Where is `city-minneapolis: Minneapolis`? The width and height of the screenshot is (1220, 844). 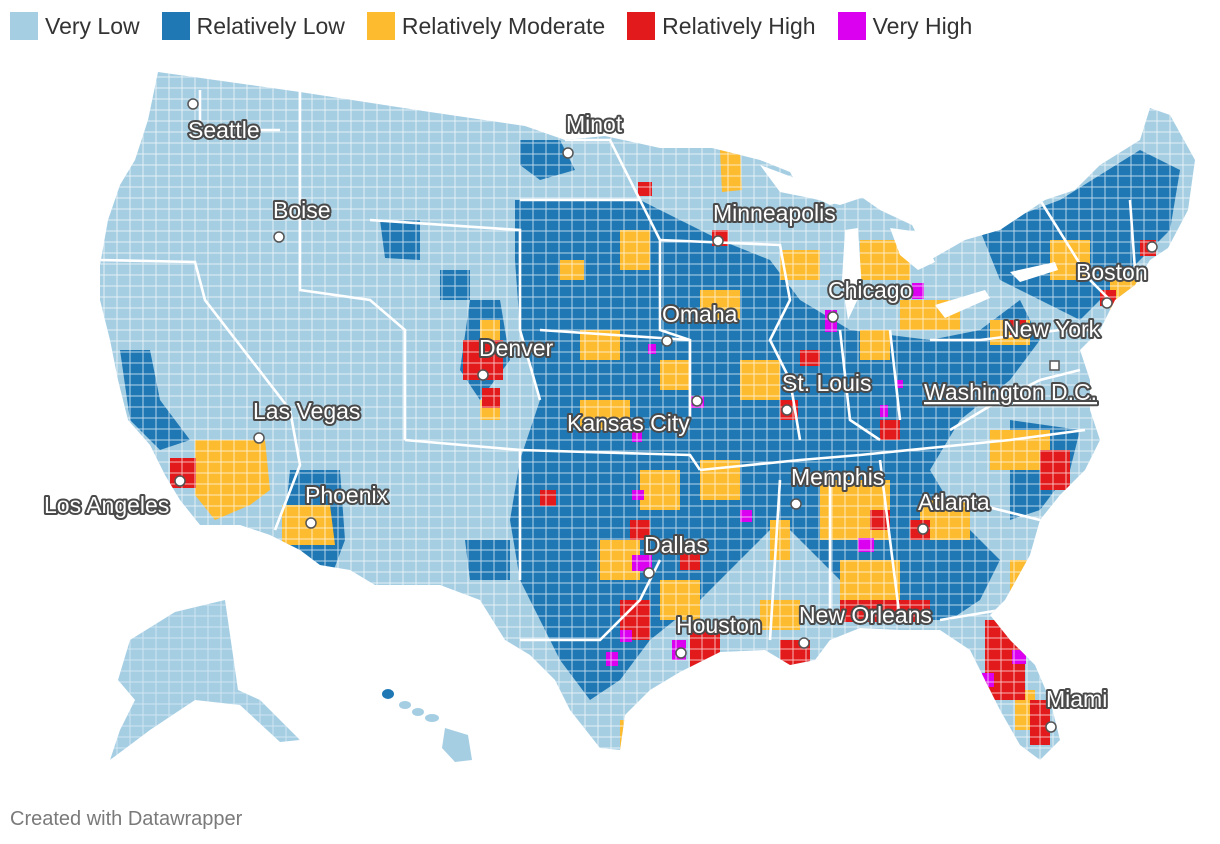 city-minneapolis: Minneapolis is located at coordinates (774, 222).